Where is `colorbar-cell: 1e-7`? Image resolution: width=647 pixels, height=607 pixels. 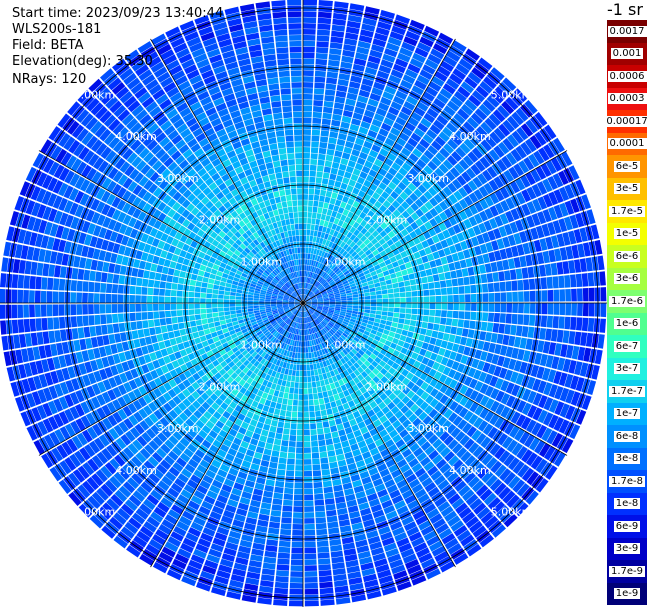
colorbar-cell: 1e-7 is located at coordinates (627, 413).